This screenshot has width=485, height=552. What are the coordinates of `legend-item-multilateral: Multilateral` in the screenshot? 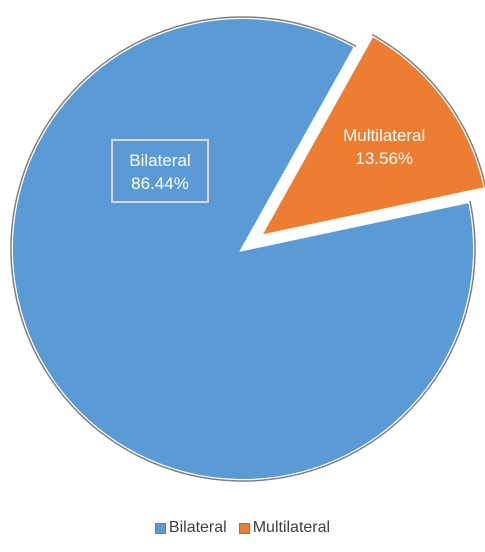 It's located at (284, 528).